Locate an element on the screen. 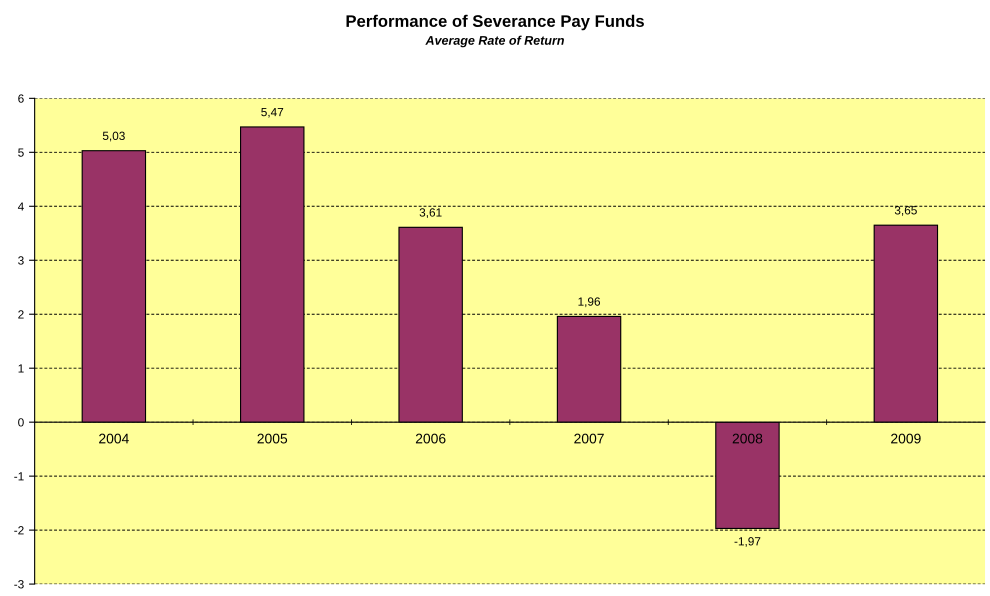 This screenshot has width=990, height=596. data-label: -1,97 is located at coordinates (747, 542).